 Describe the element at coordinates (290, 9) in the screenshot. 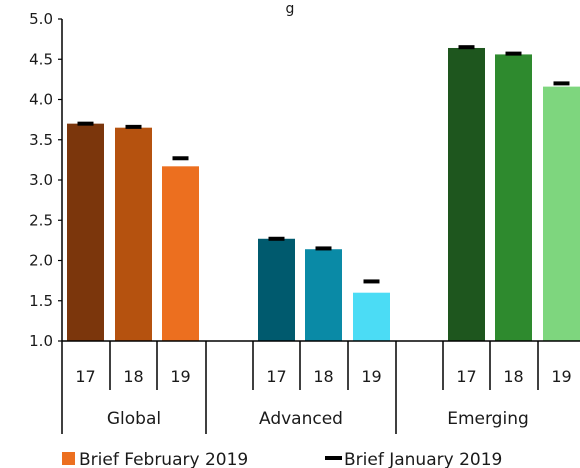

I see `chart-title-fragment: g` at that location.